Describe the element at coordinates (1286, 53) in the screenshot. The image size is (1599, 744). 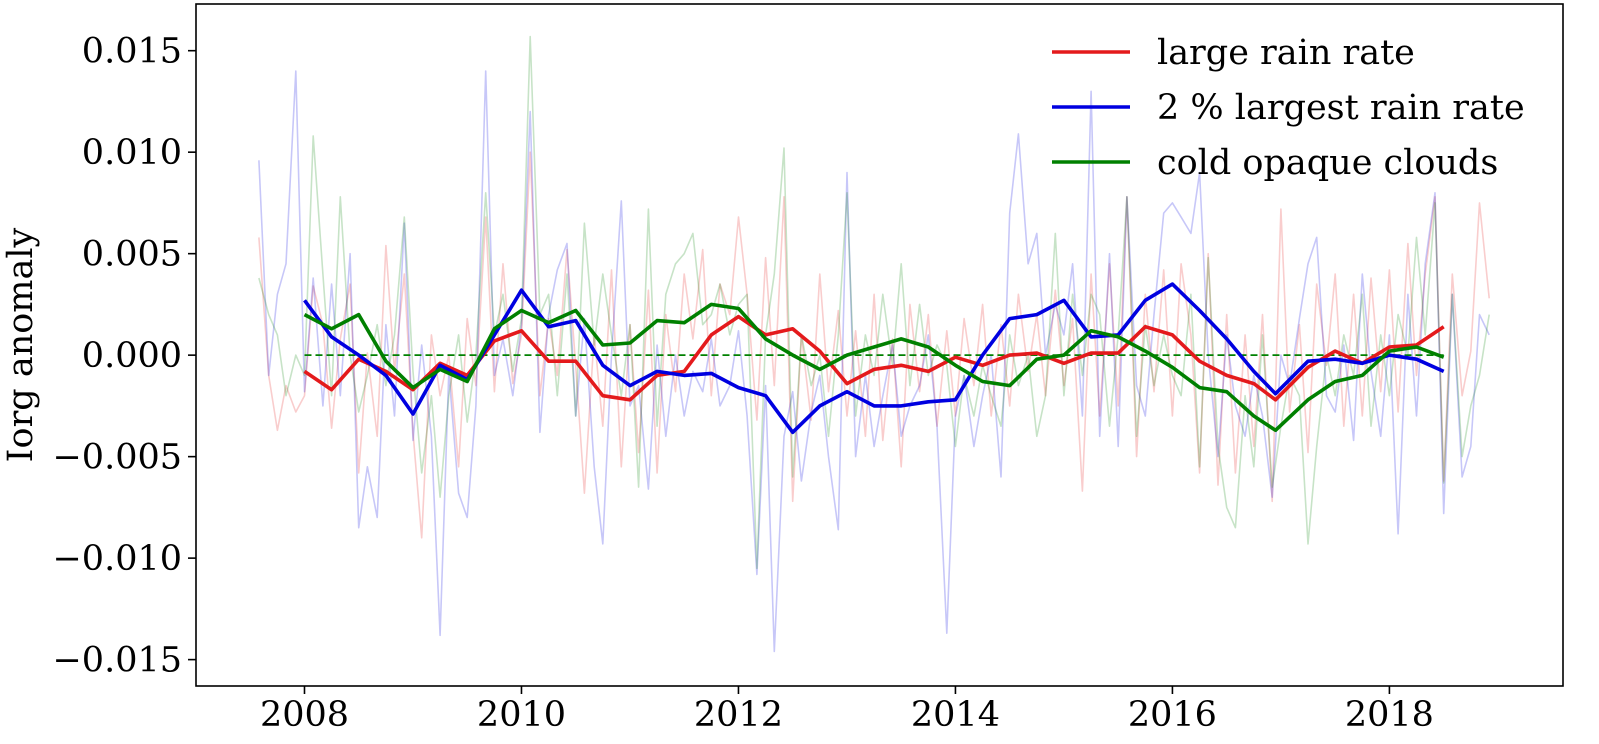
I see `legend-label: large rain rate` at that location.